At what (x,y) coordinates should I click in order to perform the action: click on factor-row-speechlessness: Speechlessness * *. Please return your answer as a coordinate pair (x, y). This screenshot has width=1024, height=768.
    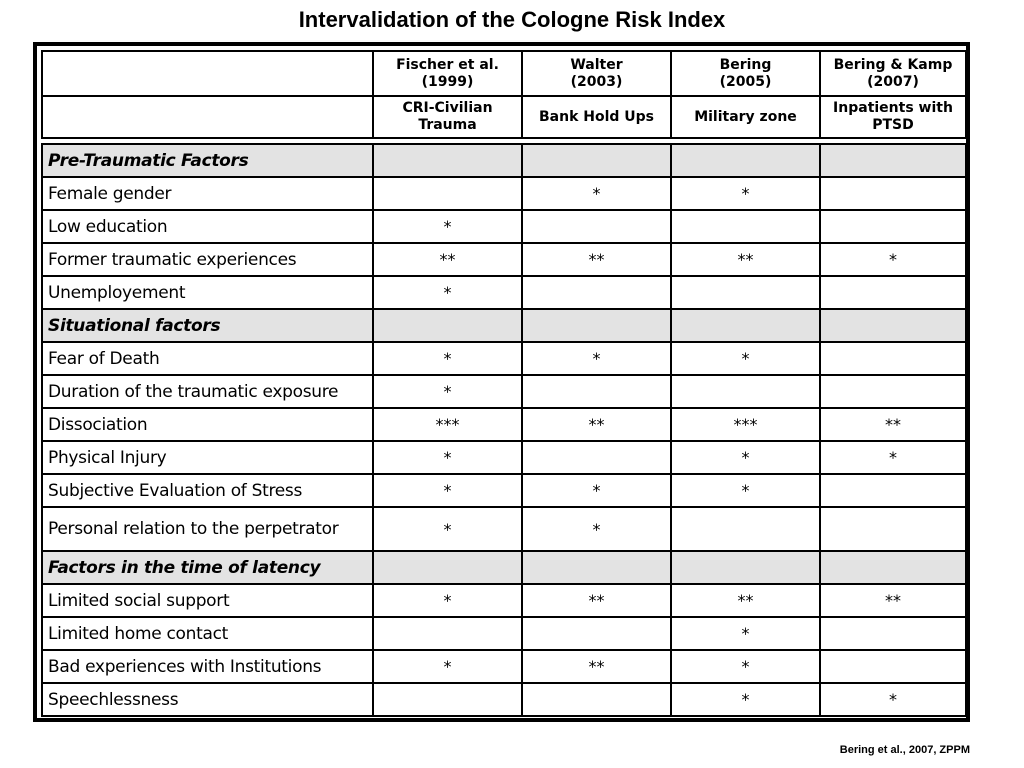
    Looking at the image, I should click on (504, 699).